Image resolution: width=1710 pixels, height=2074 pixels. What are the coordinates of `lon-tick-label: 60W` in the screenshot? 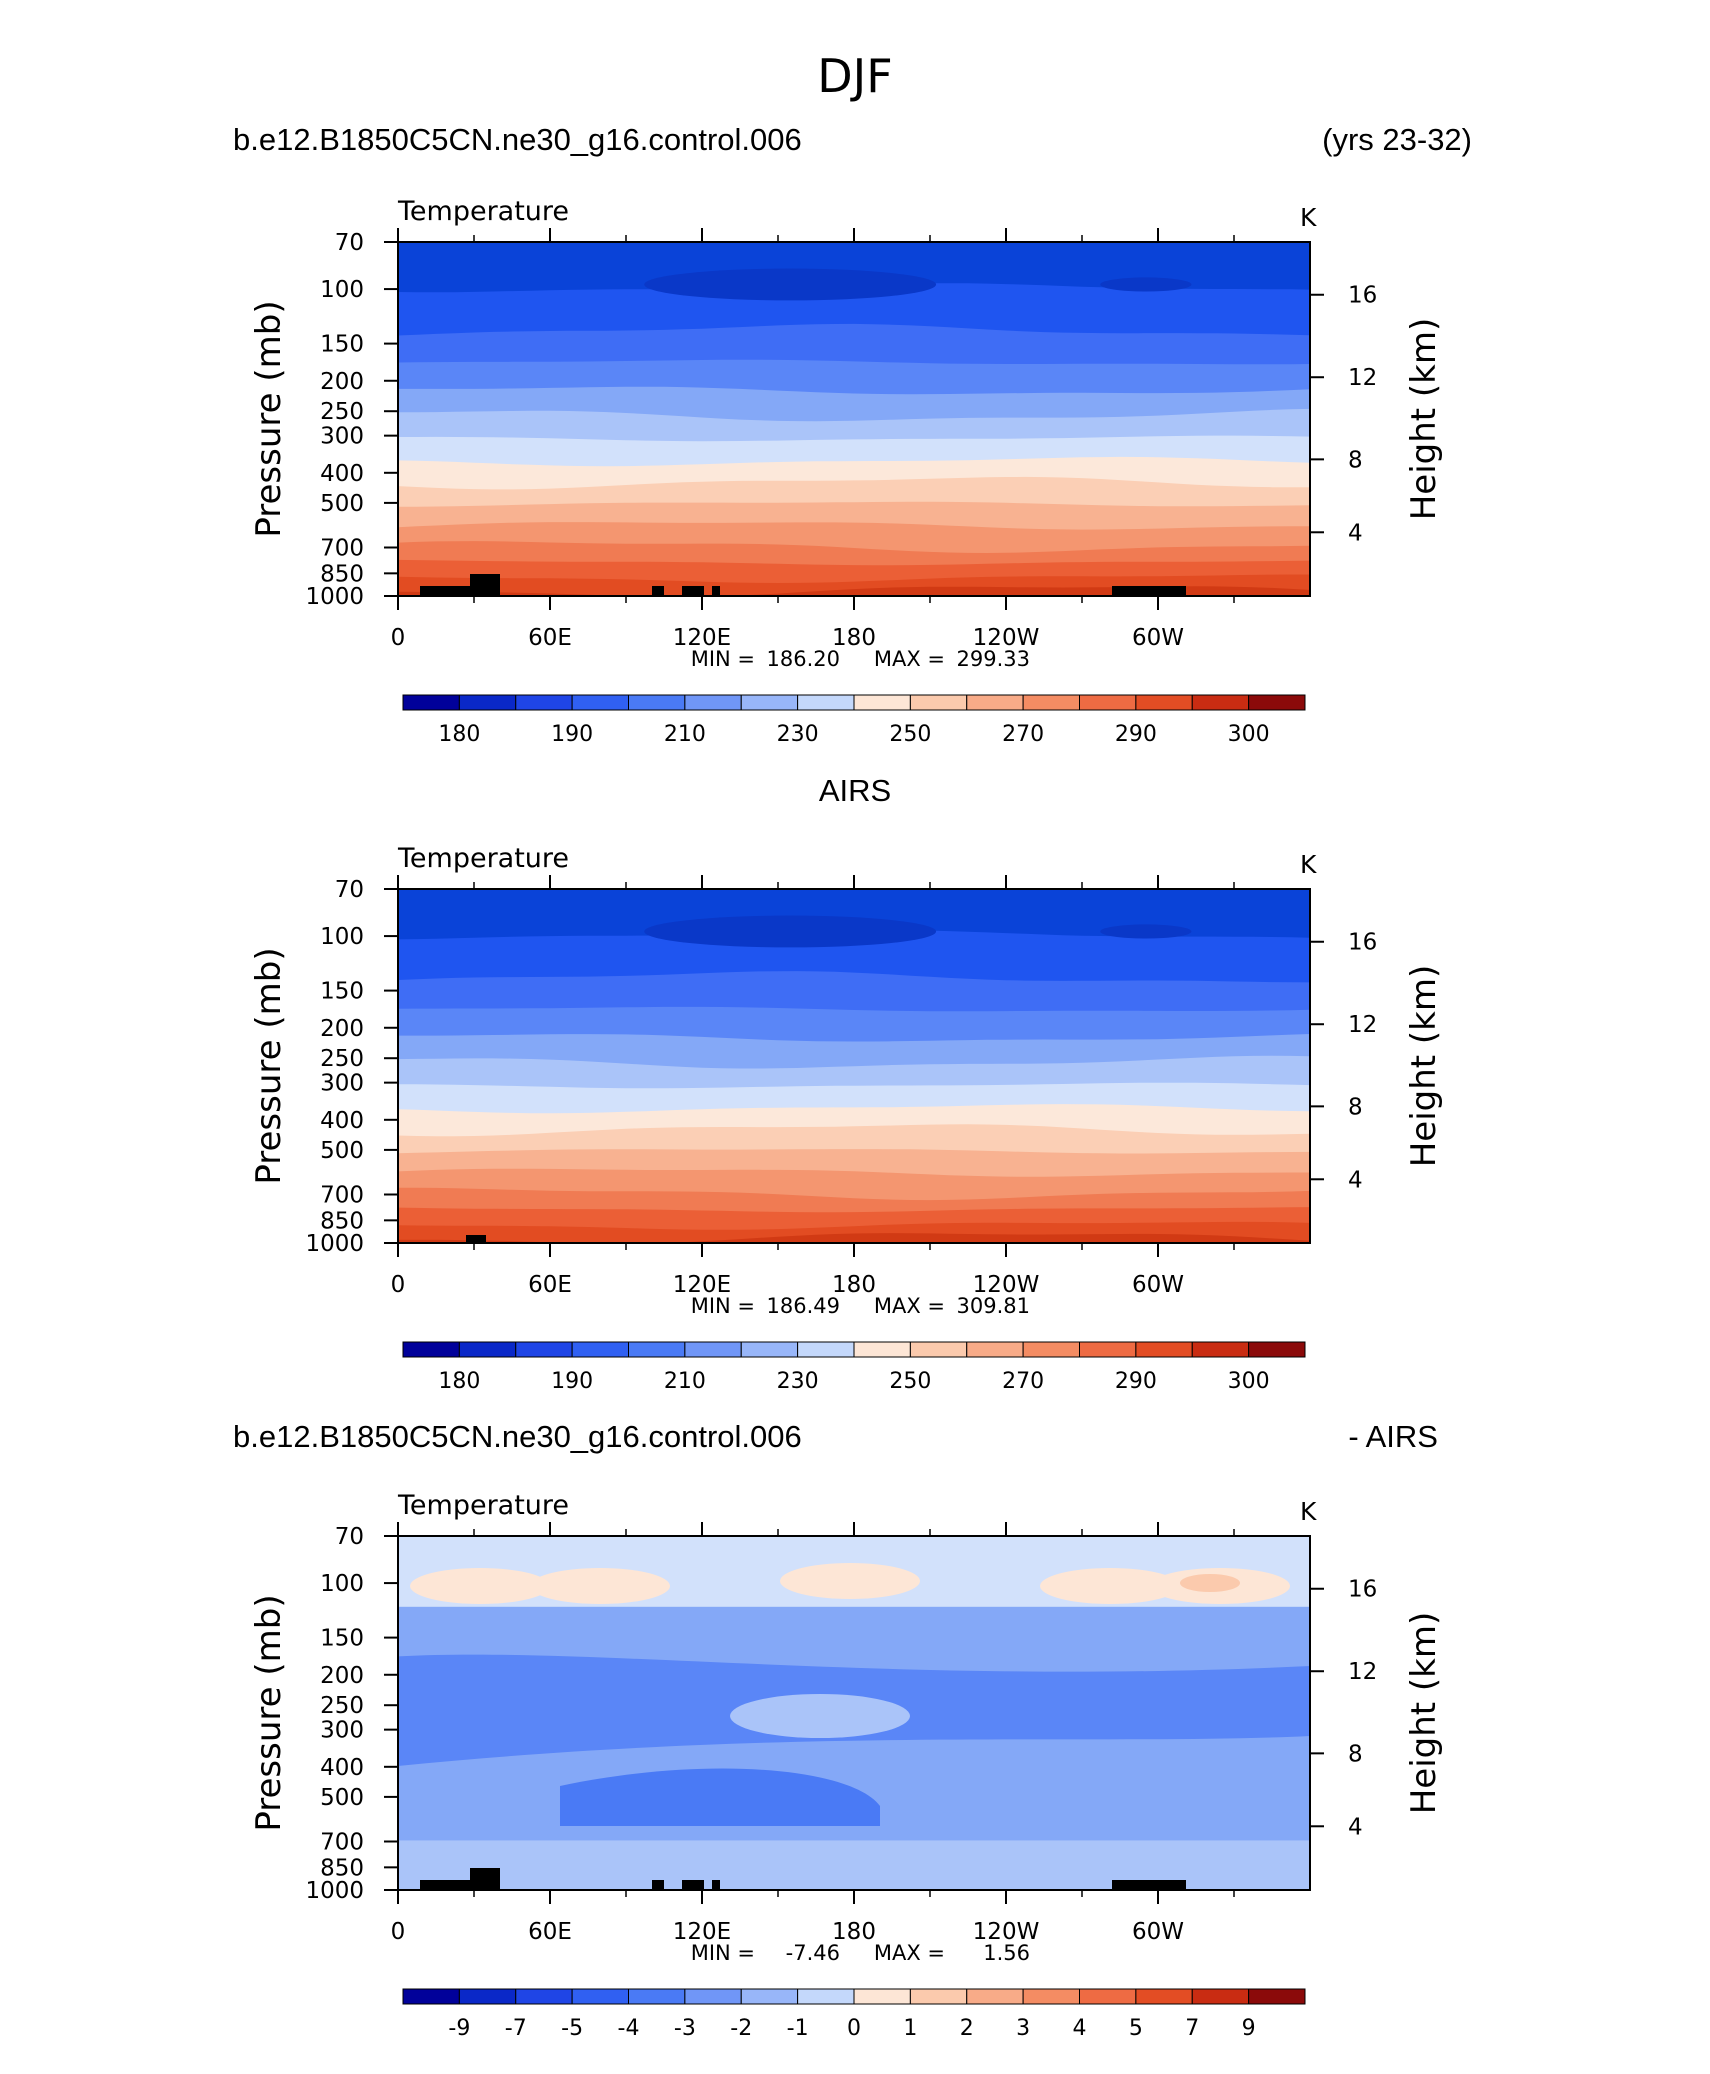 It's located at (1158, 1932).